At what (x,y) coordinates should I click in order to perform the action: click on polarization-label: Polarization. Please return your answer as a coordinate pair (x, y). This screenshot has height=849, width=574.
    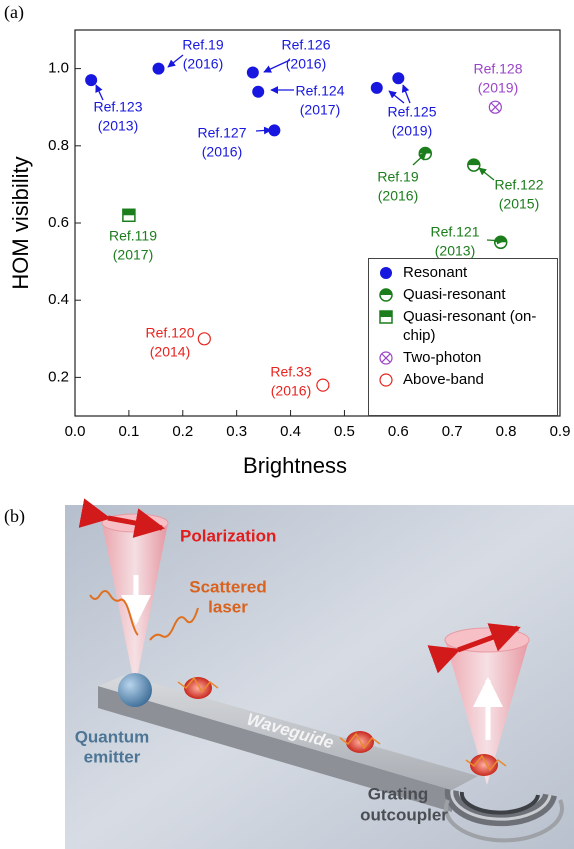
    Looking at the image, I should click on (228, 535).